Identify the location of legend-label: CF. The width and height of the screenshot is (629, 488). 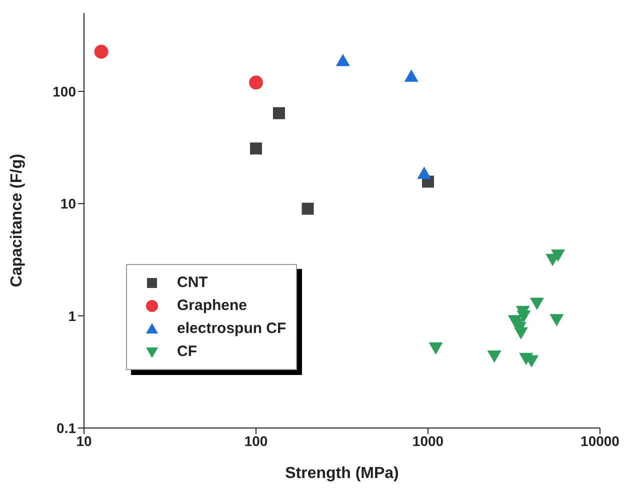
(187, 351).